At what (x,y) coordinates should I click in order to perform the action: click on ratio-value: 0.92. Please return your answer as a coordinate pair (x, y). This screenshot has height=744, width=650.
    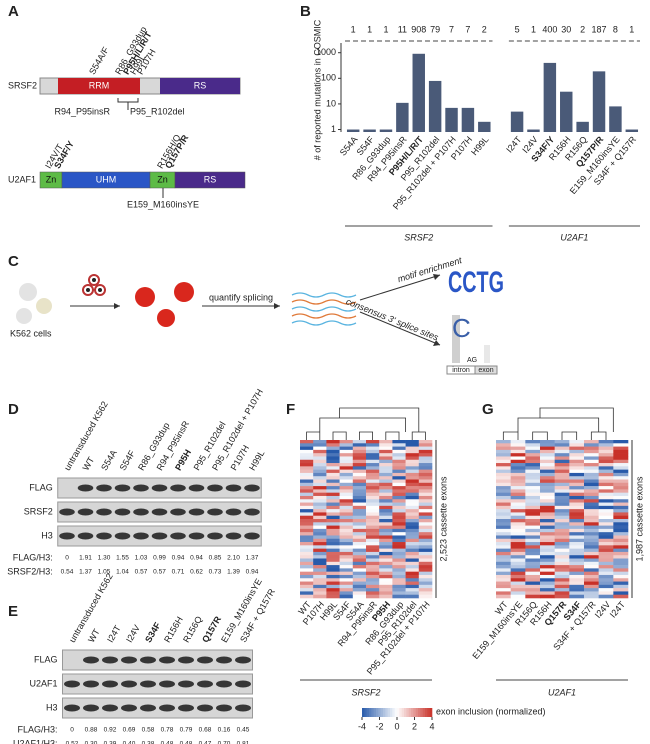
    Looking at the image, I should click on (110, 730).